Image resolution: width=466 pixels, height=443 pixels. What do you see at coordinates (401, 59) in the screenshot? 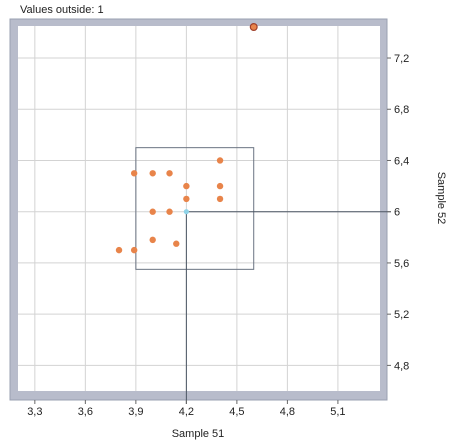
I see `y-tick-label: 7,2` at bounding box center [401, 59].